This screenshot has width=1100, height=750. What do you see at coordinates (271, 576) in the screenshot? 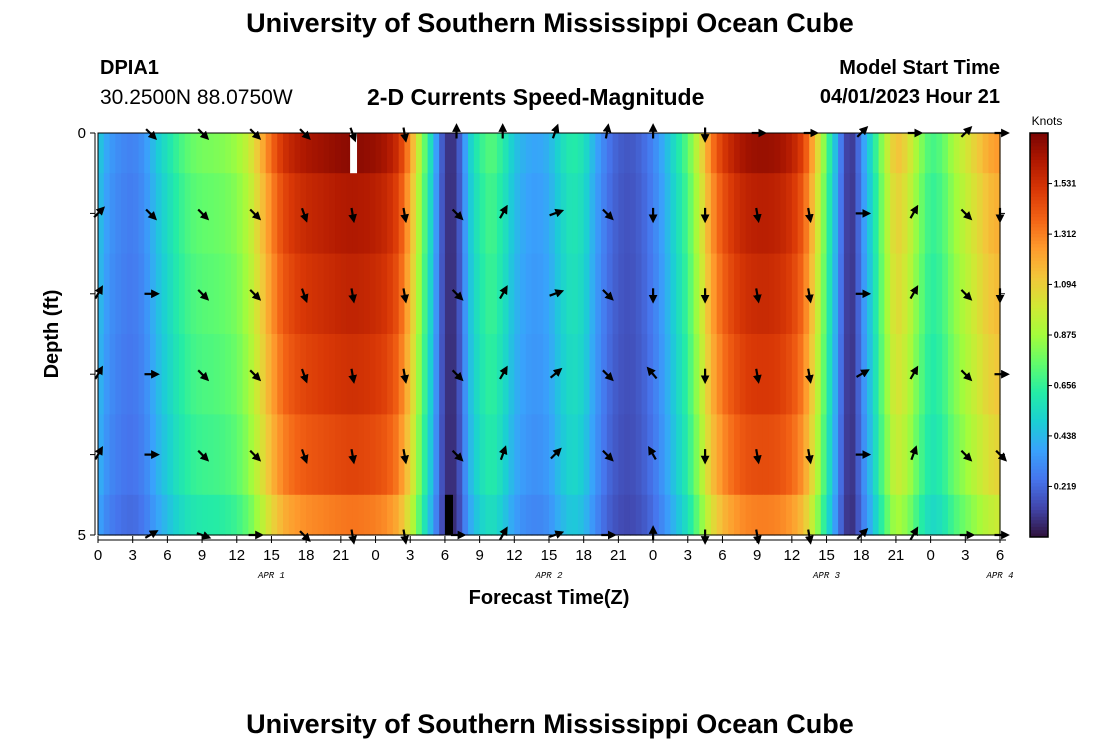
I see `day-label: APR 1` at bounding box center [271, 576].